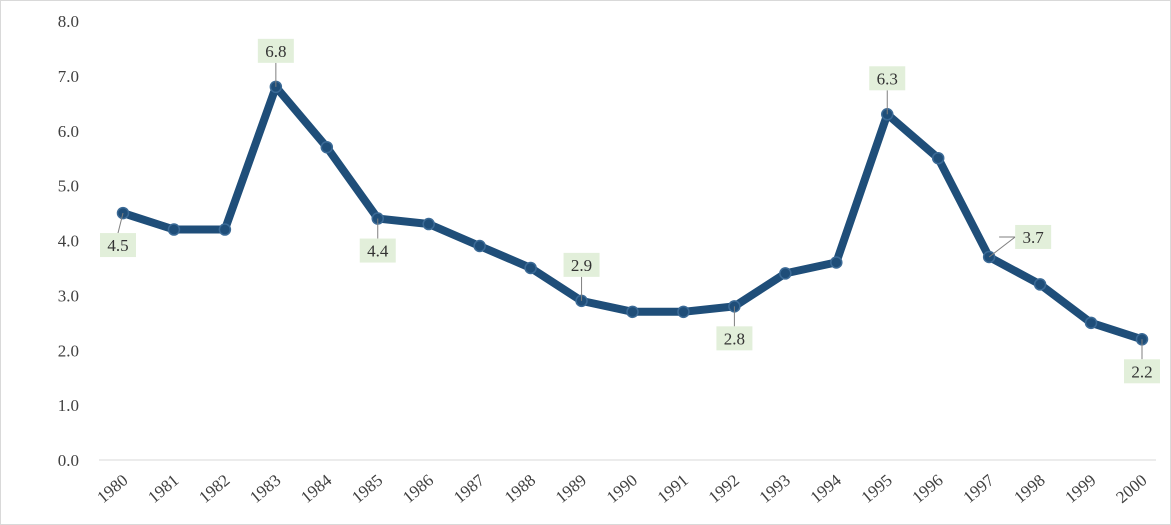 The image size is (1171, 525). What do you see at coordinates (1029, 489) in the screenshot?
I see `x-tick-label: 1998` at bounding box center [1029, 489].